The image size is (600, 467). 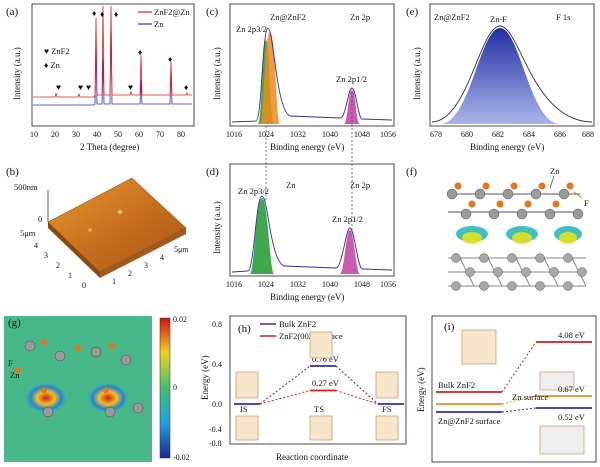 I want to click on charge-blob, so click(x=108, y=398).